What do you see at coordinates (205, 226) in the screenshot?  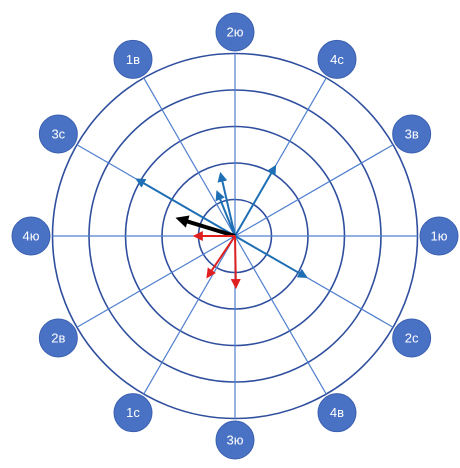 I see `vector-black-resultant` at bounding box center [205, 226].